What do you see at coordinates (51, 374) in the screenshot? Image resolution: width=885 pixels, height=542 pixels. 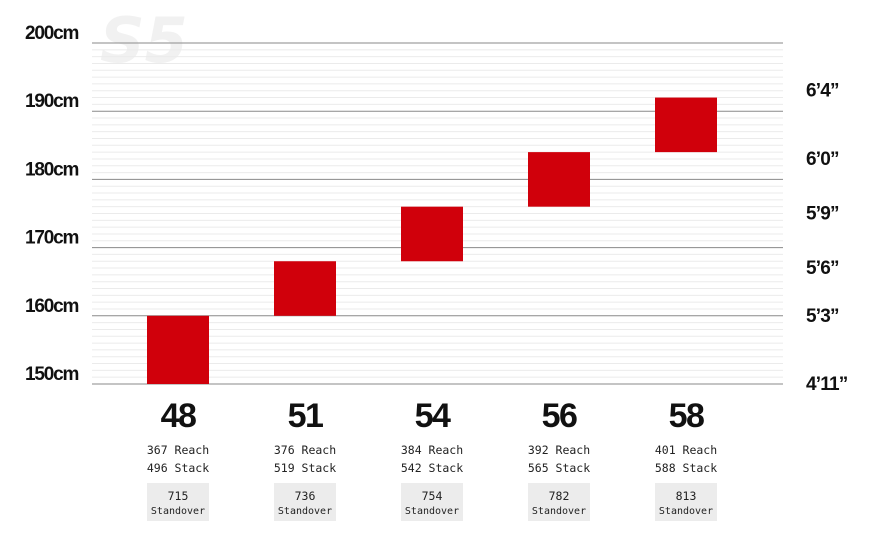 I see `y-tick-label-left: 150cm` at bounding box center [51, 374].